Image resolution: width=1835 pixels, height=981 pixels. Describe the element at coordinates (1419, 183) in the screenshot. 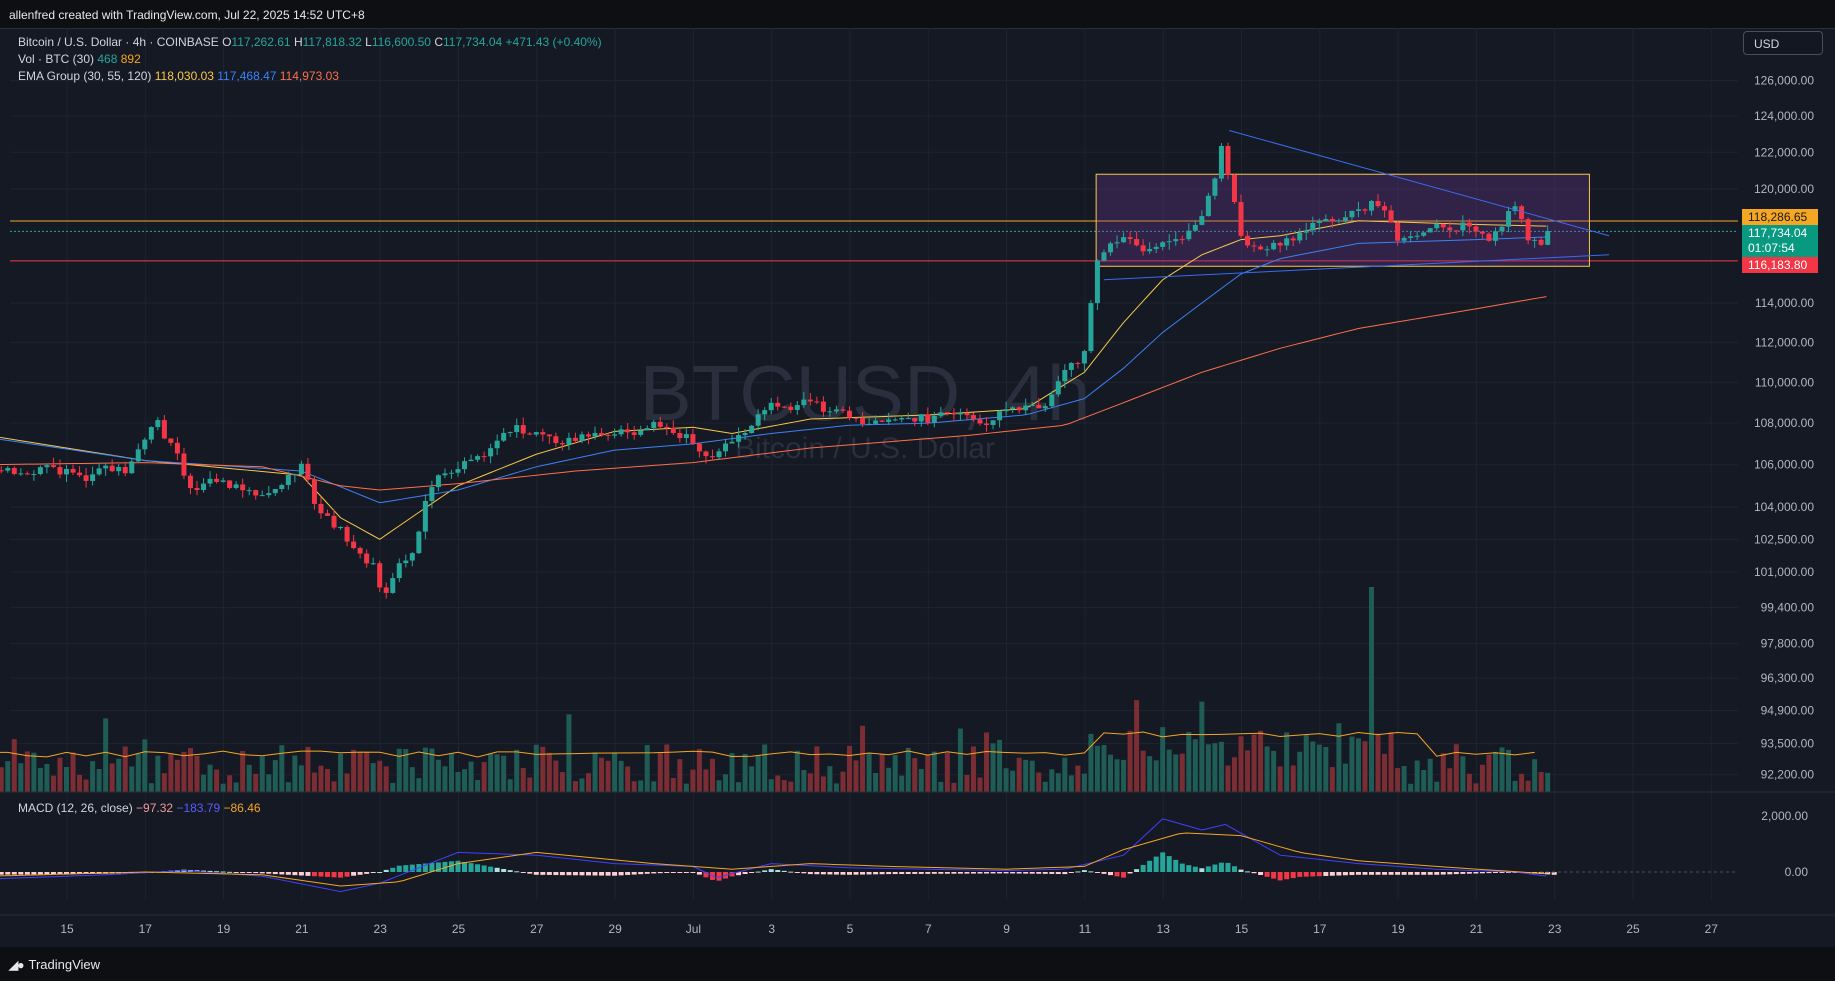

I see `triangle-line` at that location.